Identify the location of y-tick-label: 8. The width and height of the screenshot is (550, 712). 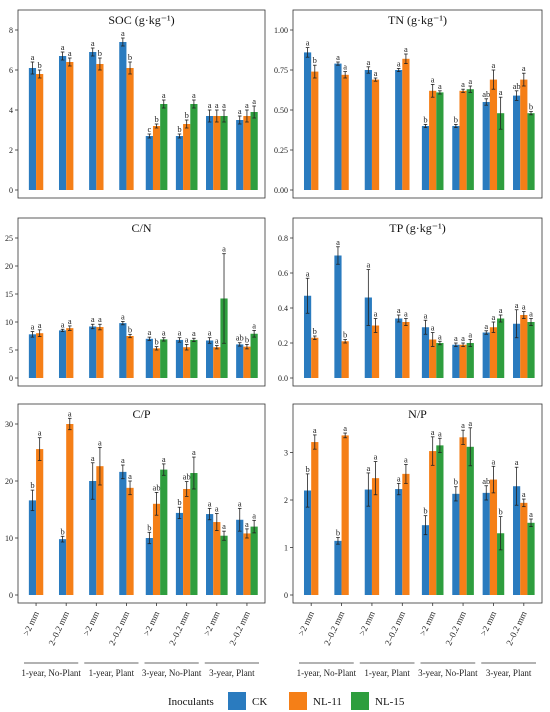
(11, 30).